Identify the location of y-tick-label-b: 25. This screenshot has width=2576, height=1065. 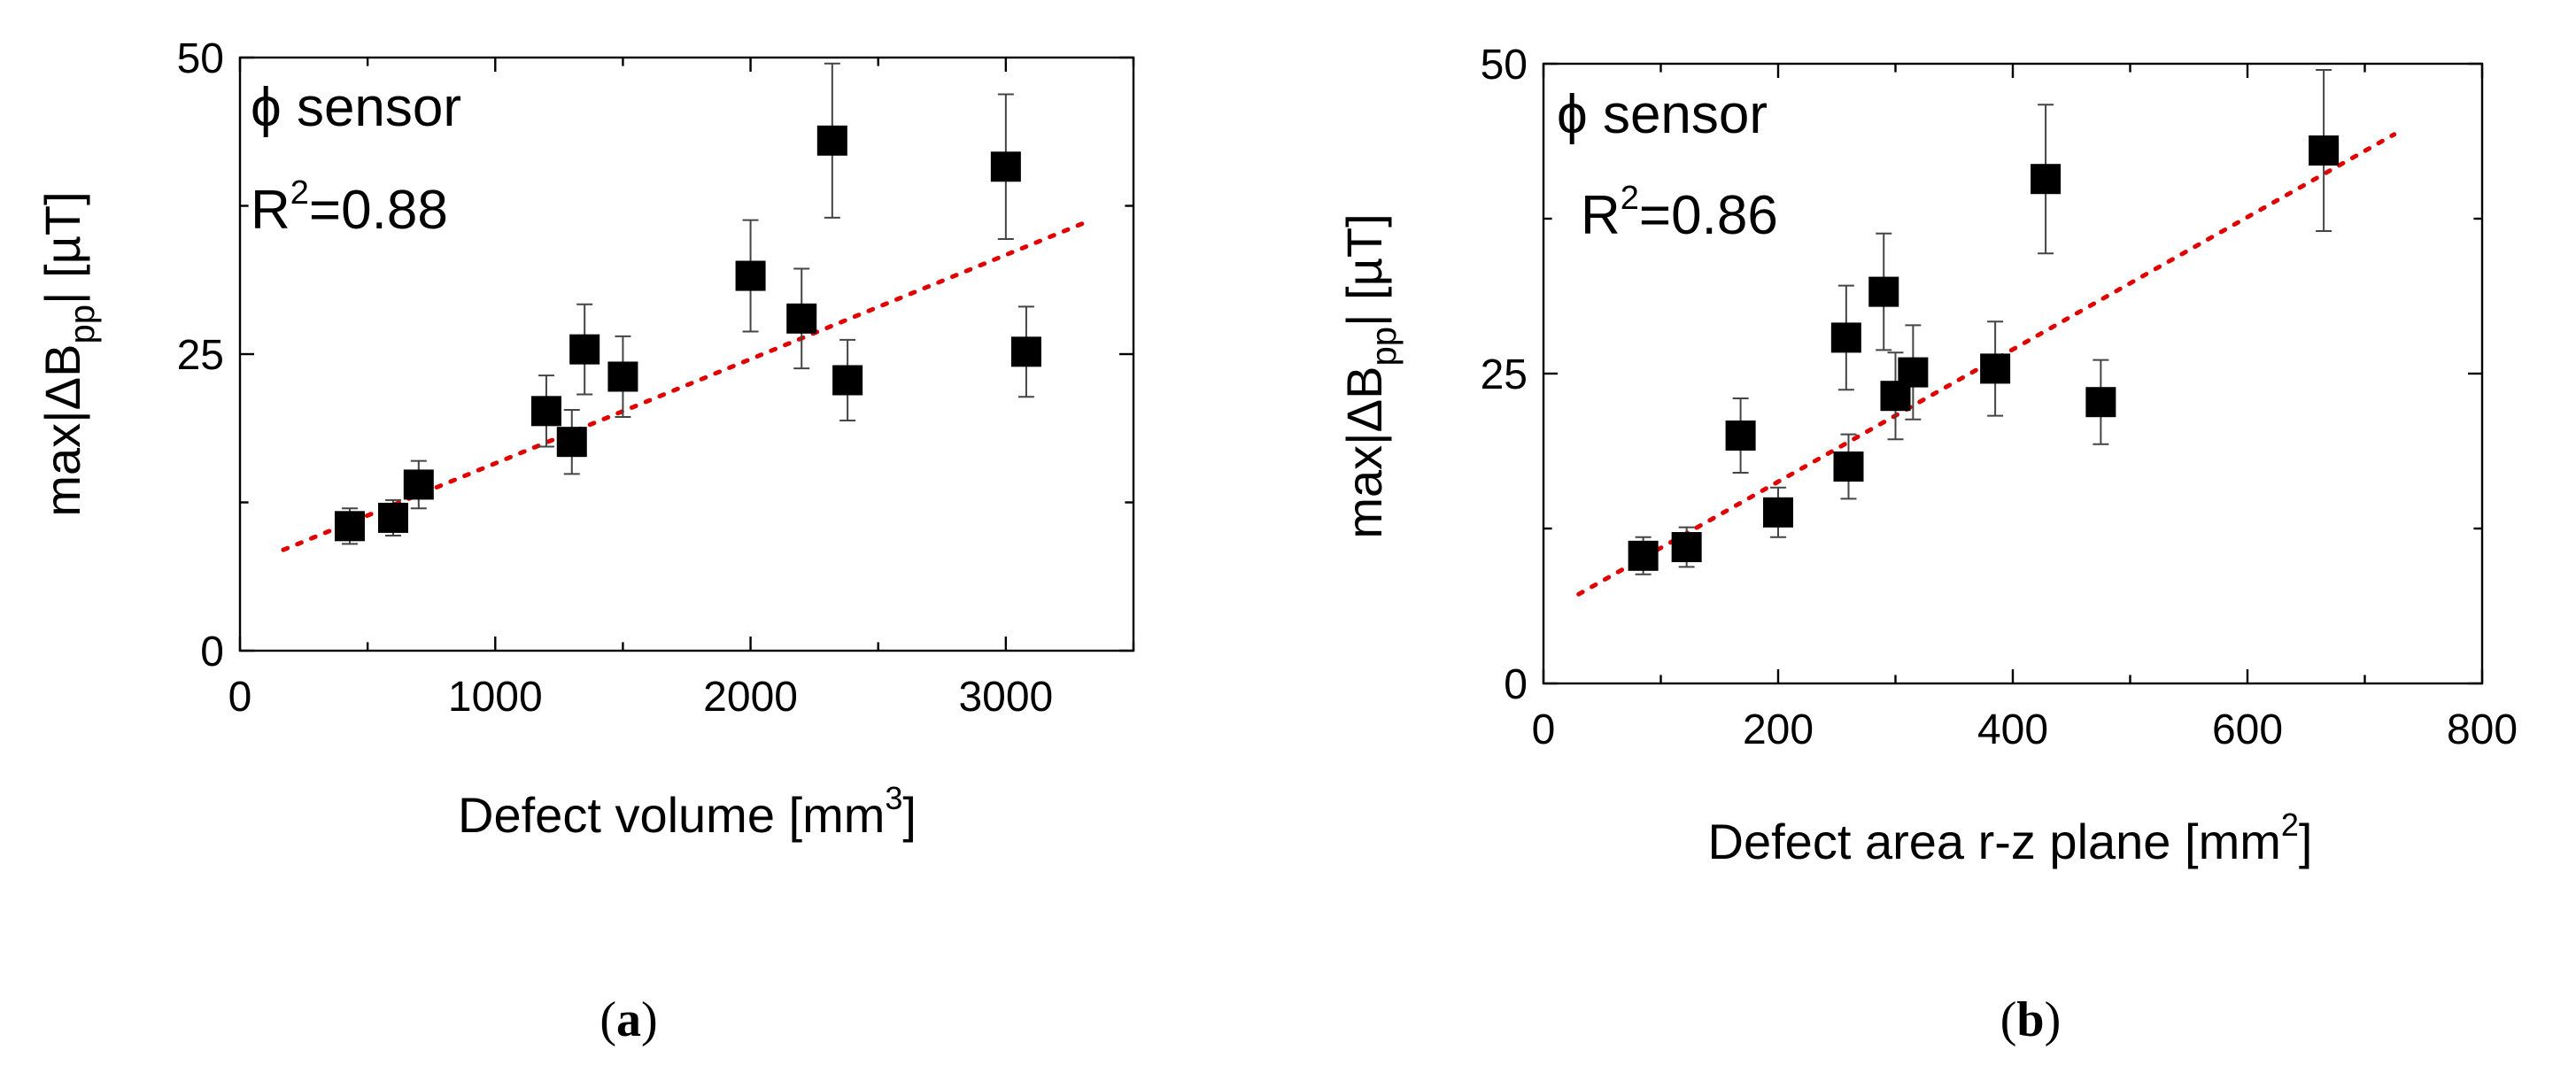
(1504, 375).